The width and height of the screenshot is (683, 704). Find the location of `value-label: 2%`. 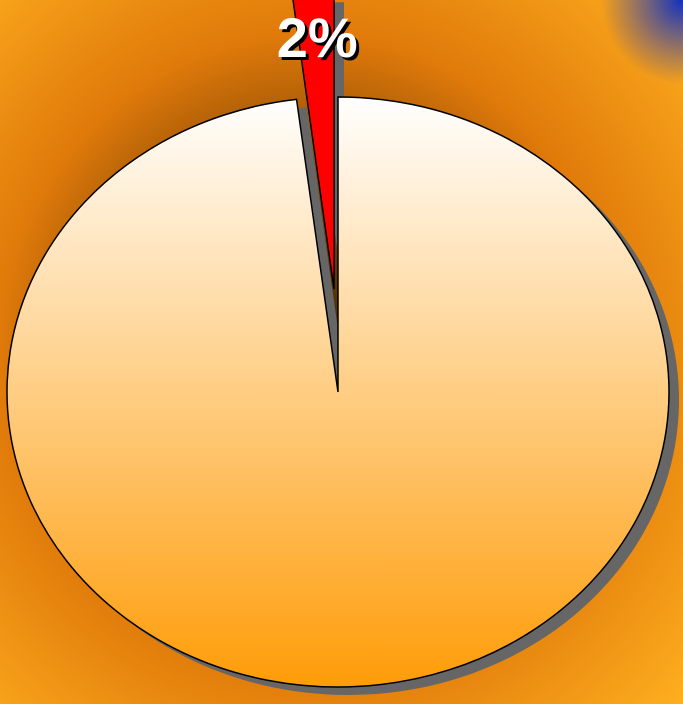

value-label: 2% is located at coordinates (317, 37).